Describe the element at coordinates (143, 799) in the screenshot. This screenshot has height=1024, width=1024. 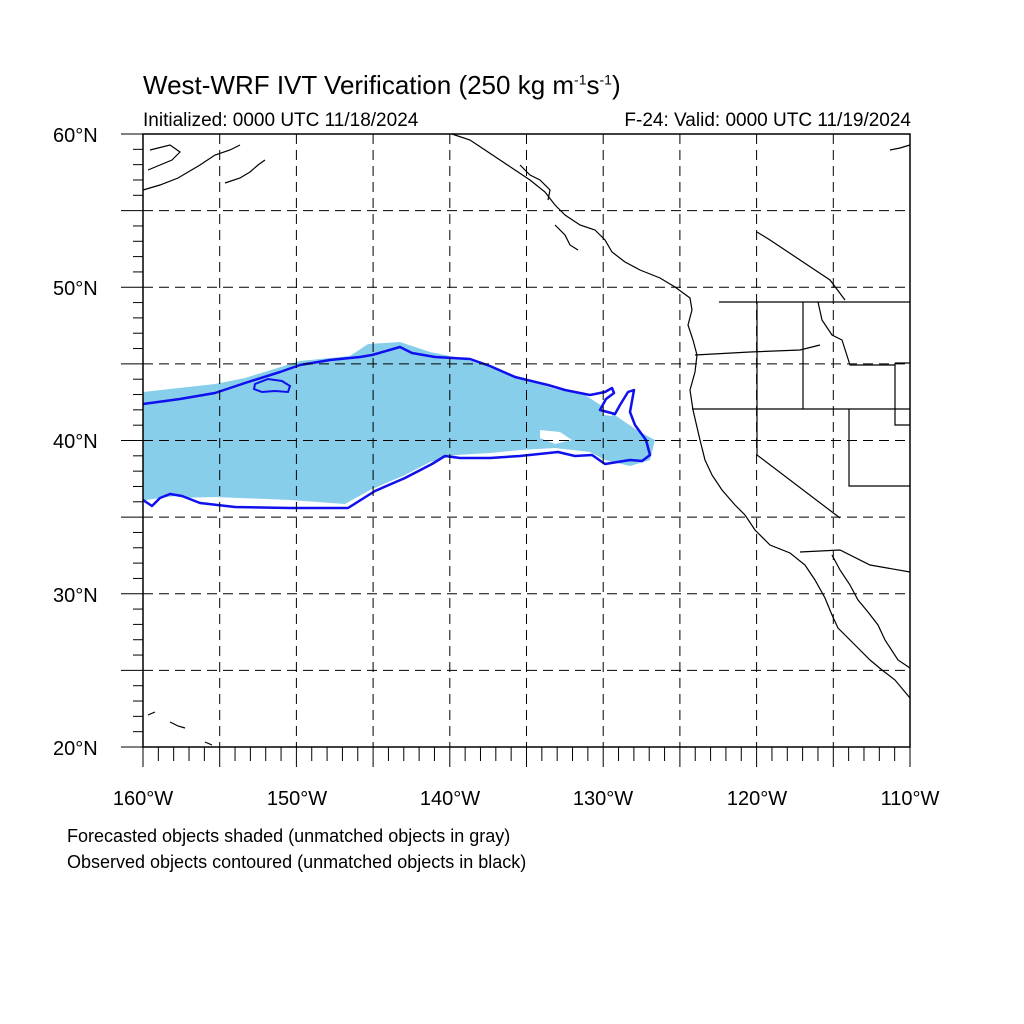
I see `lon-label: 160°W` at that location.